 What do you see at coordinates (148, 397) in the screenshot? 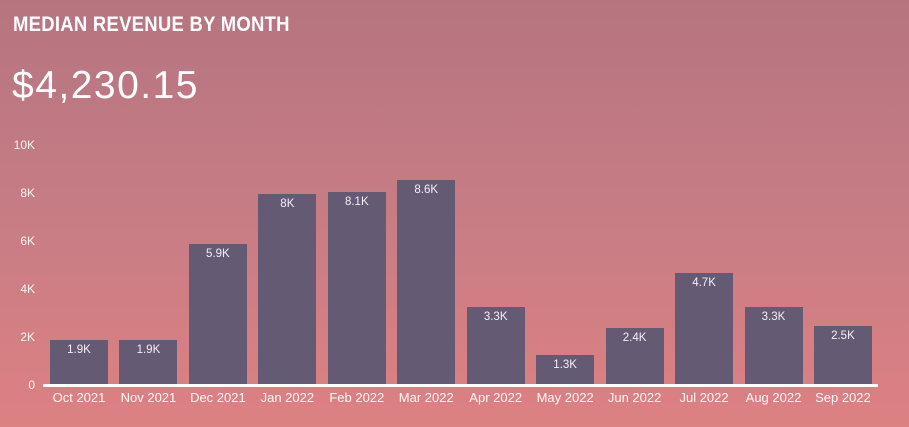
I see `x-axis-label-nov-2021: Nov 2021` at bounding box center [148, 397].